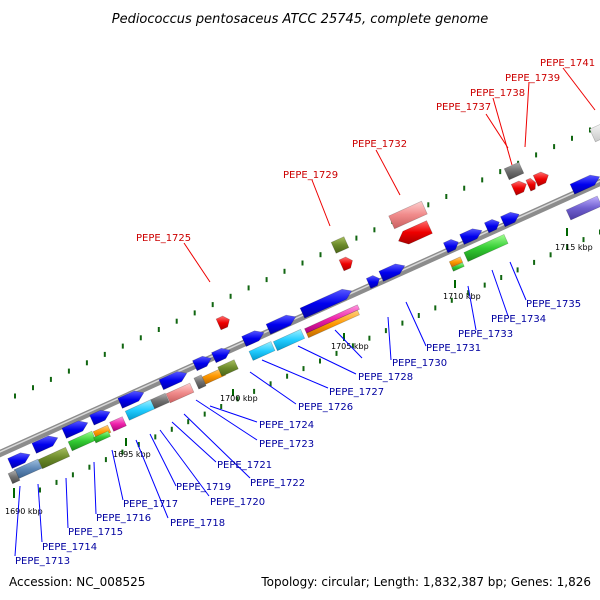 This screenshot has height=600, width=600. I want to click on locus-label: PEPE_1735, so click(553, 304).